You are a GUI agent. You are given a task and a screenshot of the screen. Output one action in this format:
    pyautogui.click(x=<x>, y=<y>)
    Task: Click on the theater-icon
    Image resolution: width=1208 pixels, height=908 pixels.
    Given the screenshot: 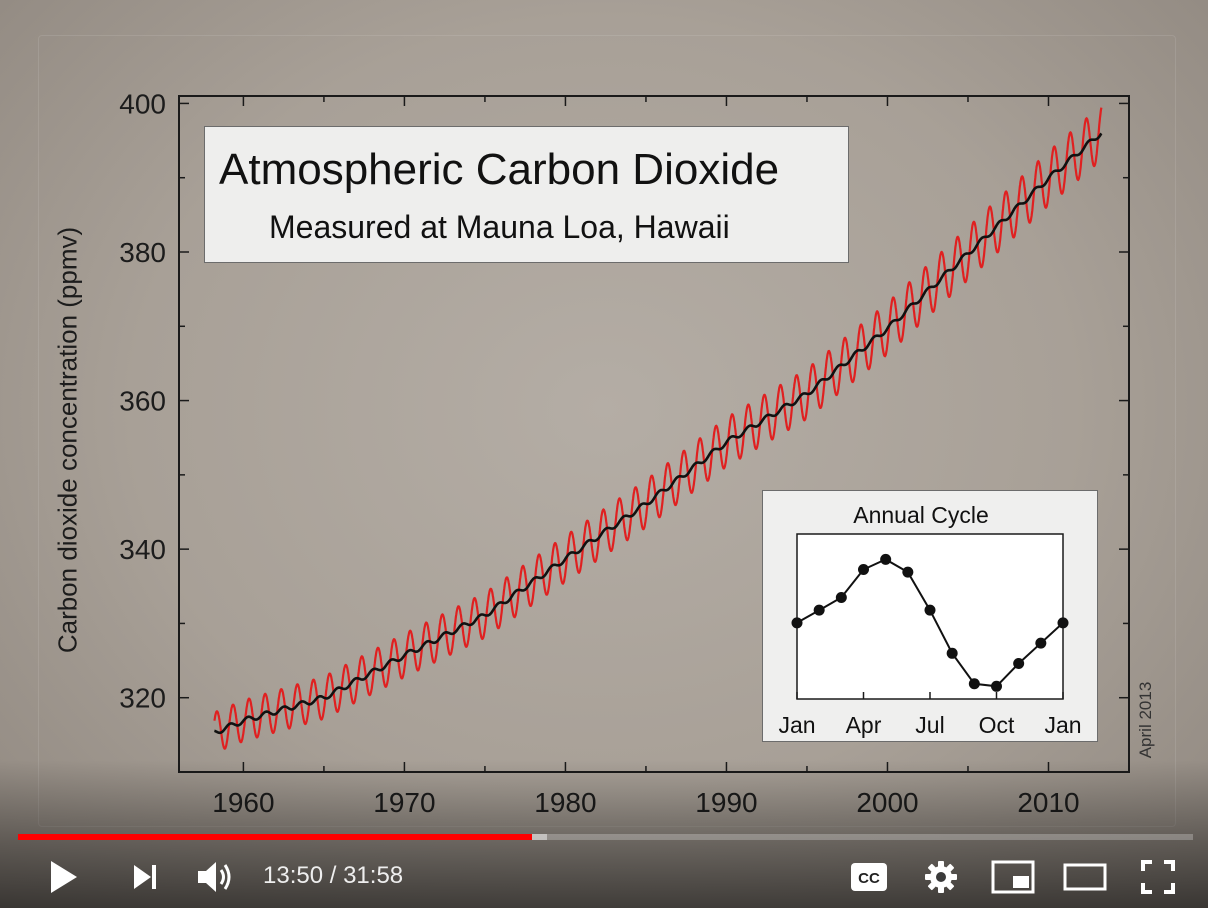 What is the action you would take?
    pyautogui.click(x=1085, y=877)
    